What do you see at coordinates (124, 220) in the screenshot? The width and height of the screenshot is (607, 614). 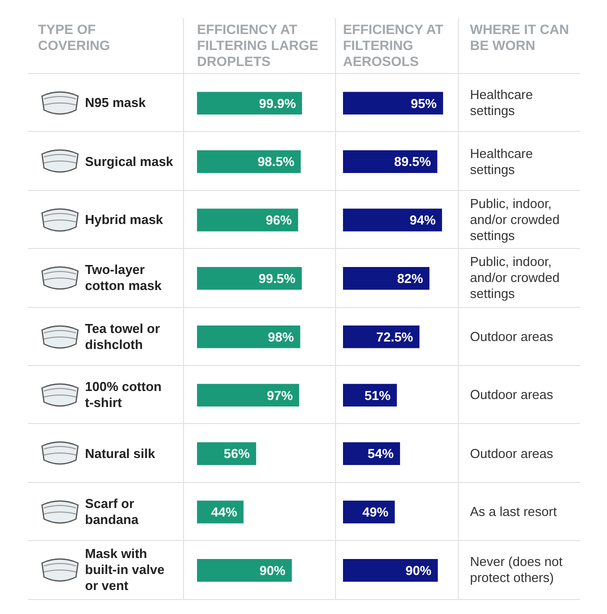 I see `y-tick-label: Hybrid mask` at bounding box center [124, 220].